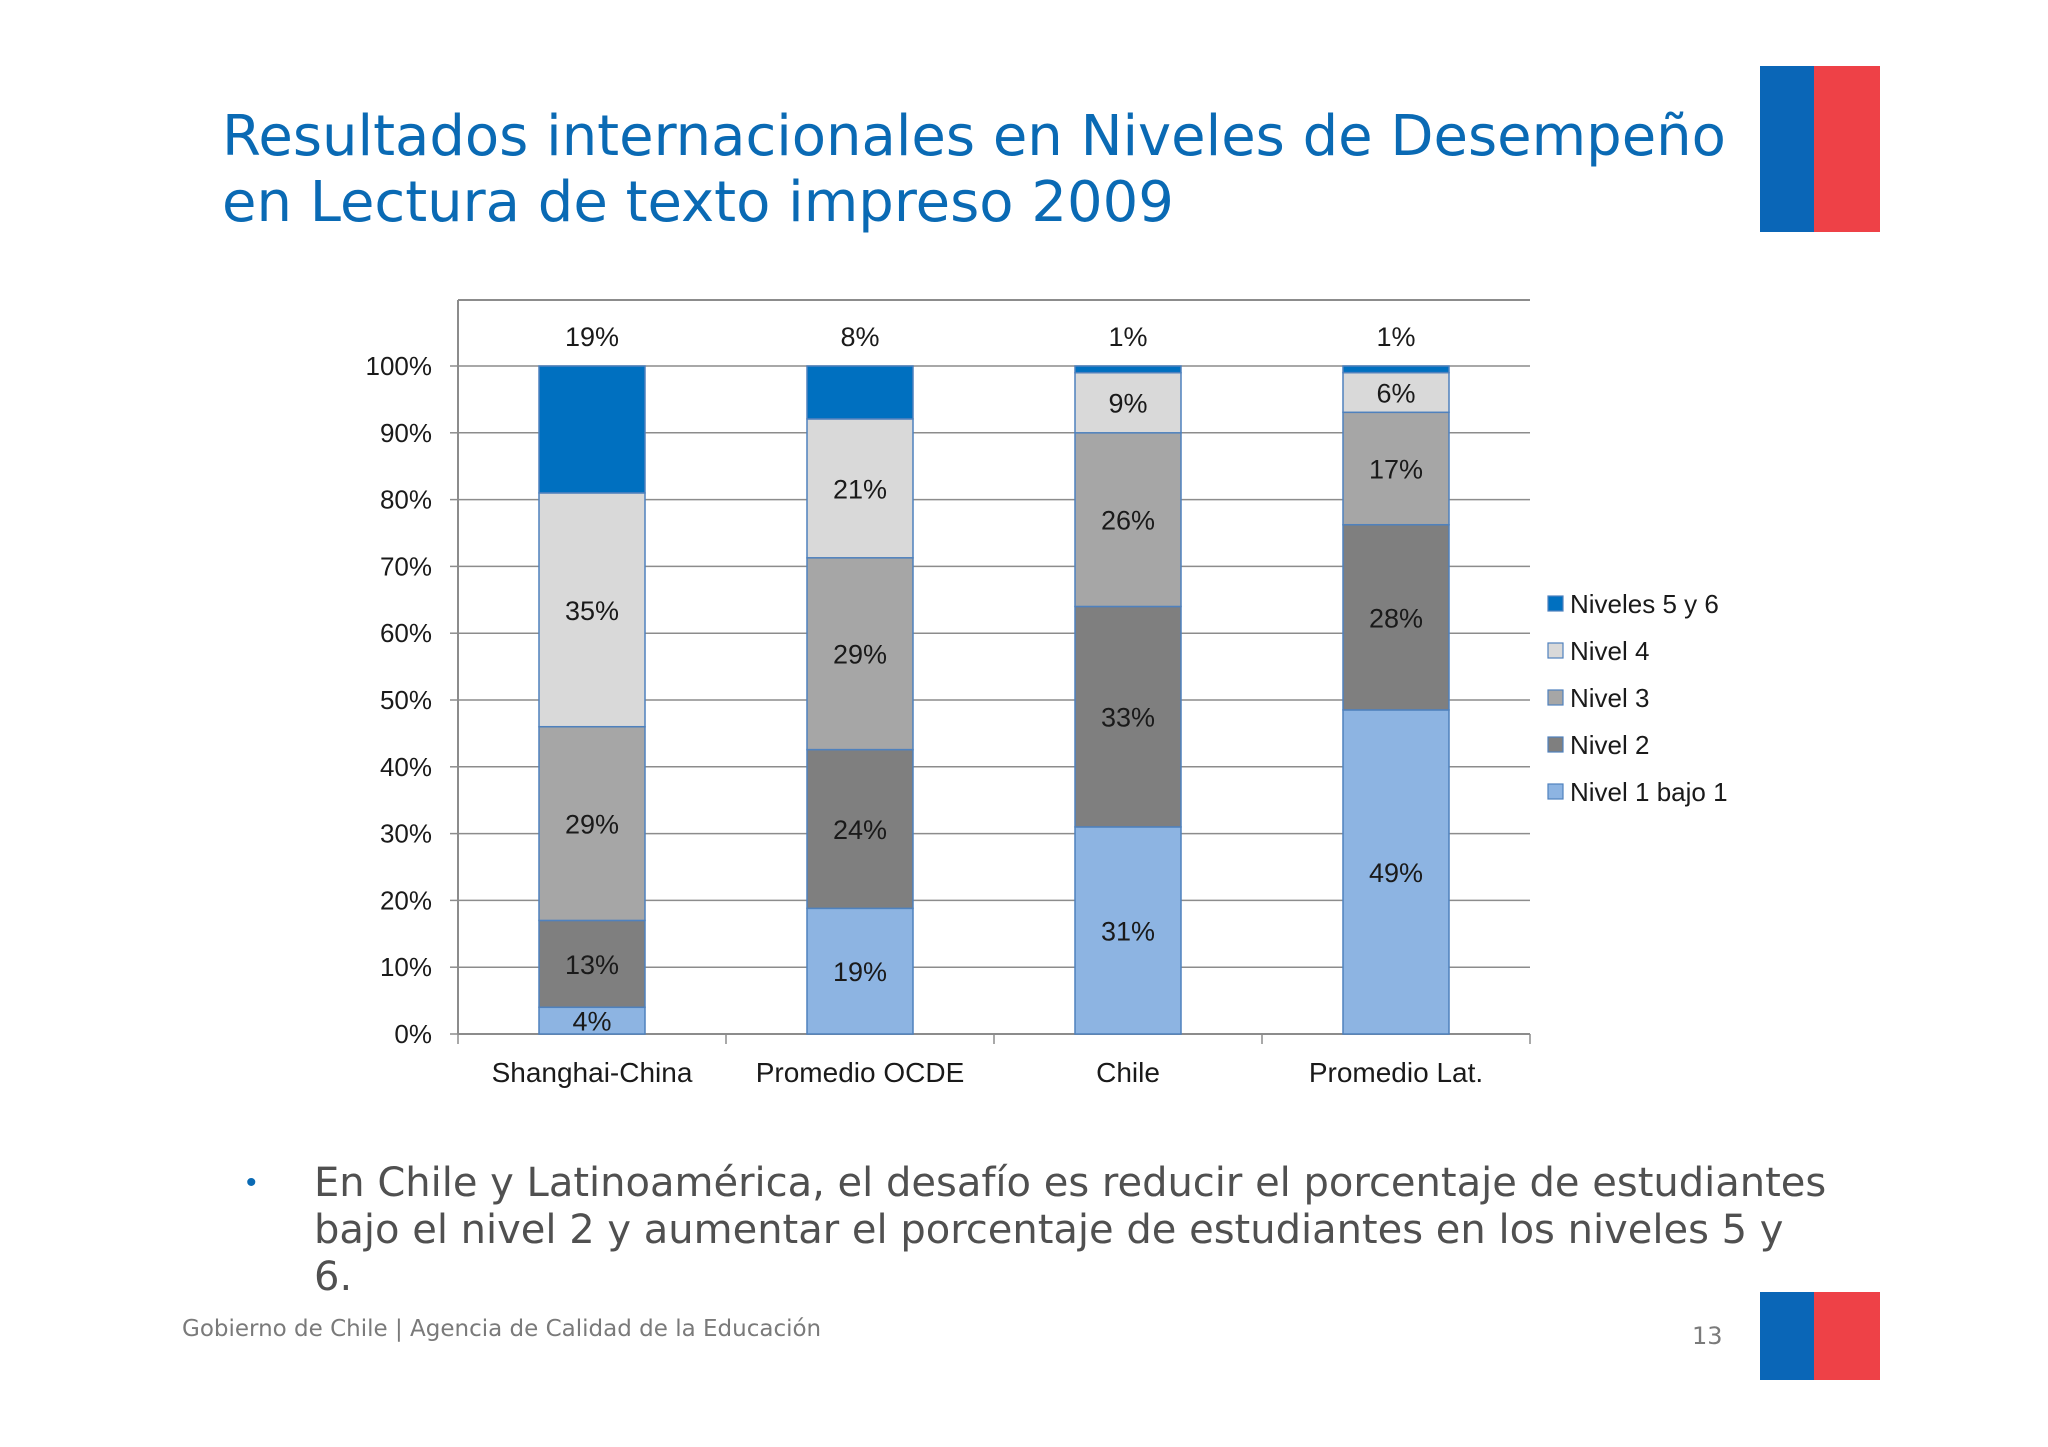 The width and height of the screenshot is (2048, 1447). I want to click on data-label: 8%, so click(859, 337).